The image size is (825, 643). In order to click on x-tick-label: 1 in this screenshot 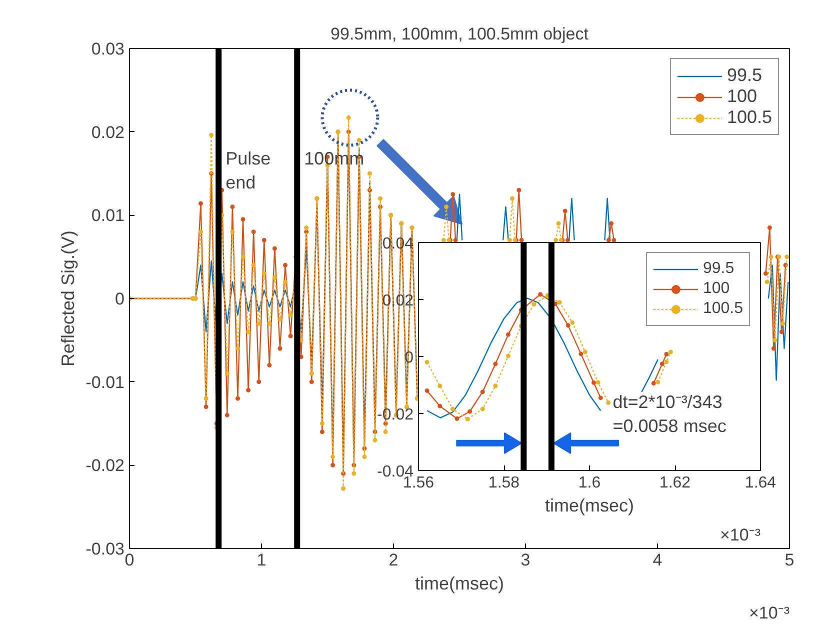, I will do `click(261, 560)`.